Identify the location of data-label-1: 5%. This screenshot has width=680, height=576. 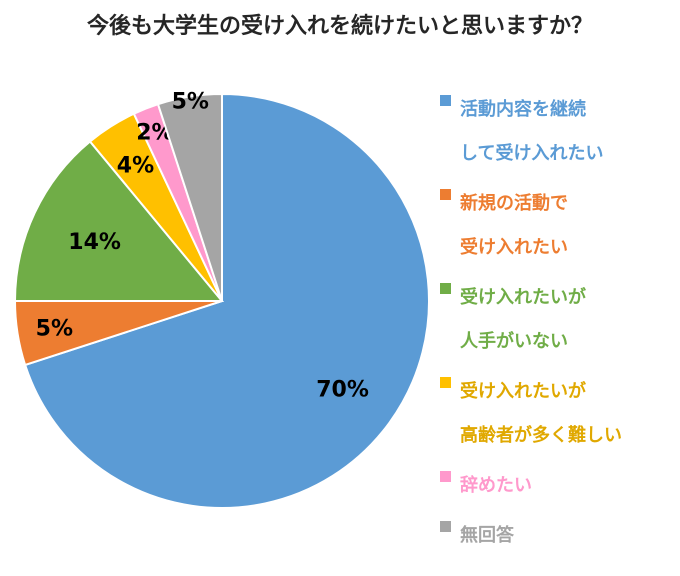
(54, 329).